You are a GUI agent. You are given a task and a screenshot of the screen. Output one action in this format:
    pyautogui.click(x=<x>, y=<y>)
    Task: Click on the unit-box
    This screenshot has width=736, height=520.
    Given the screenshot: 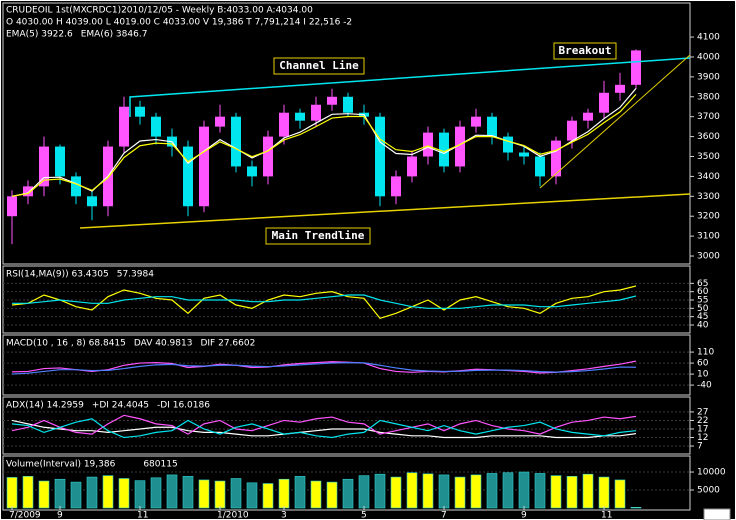 What is the action you would take?
    pyautogui.click(x=717, y=514)
    